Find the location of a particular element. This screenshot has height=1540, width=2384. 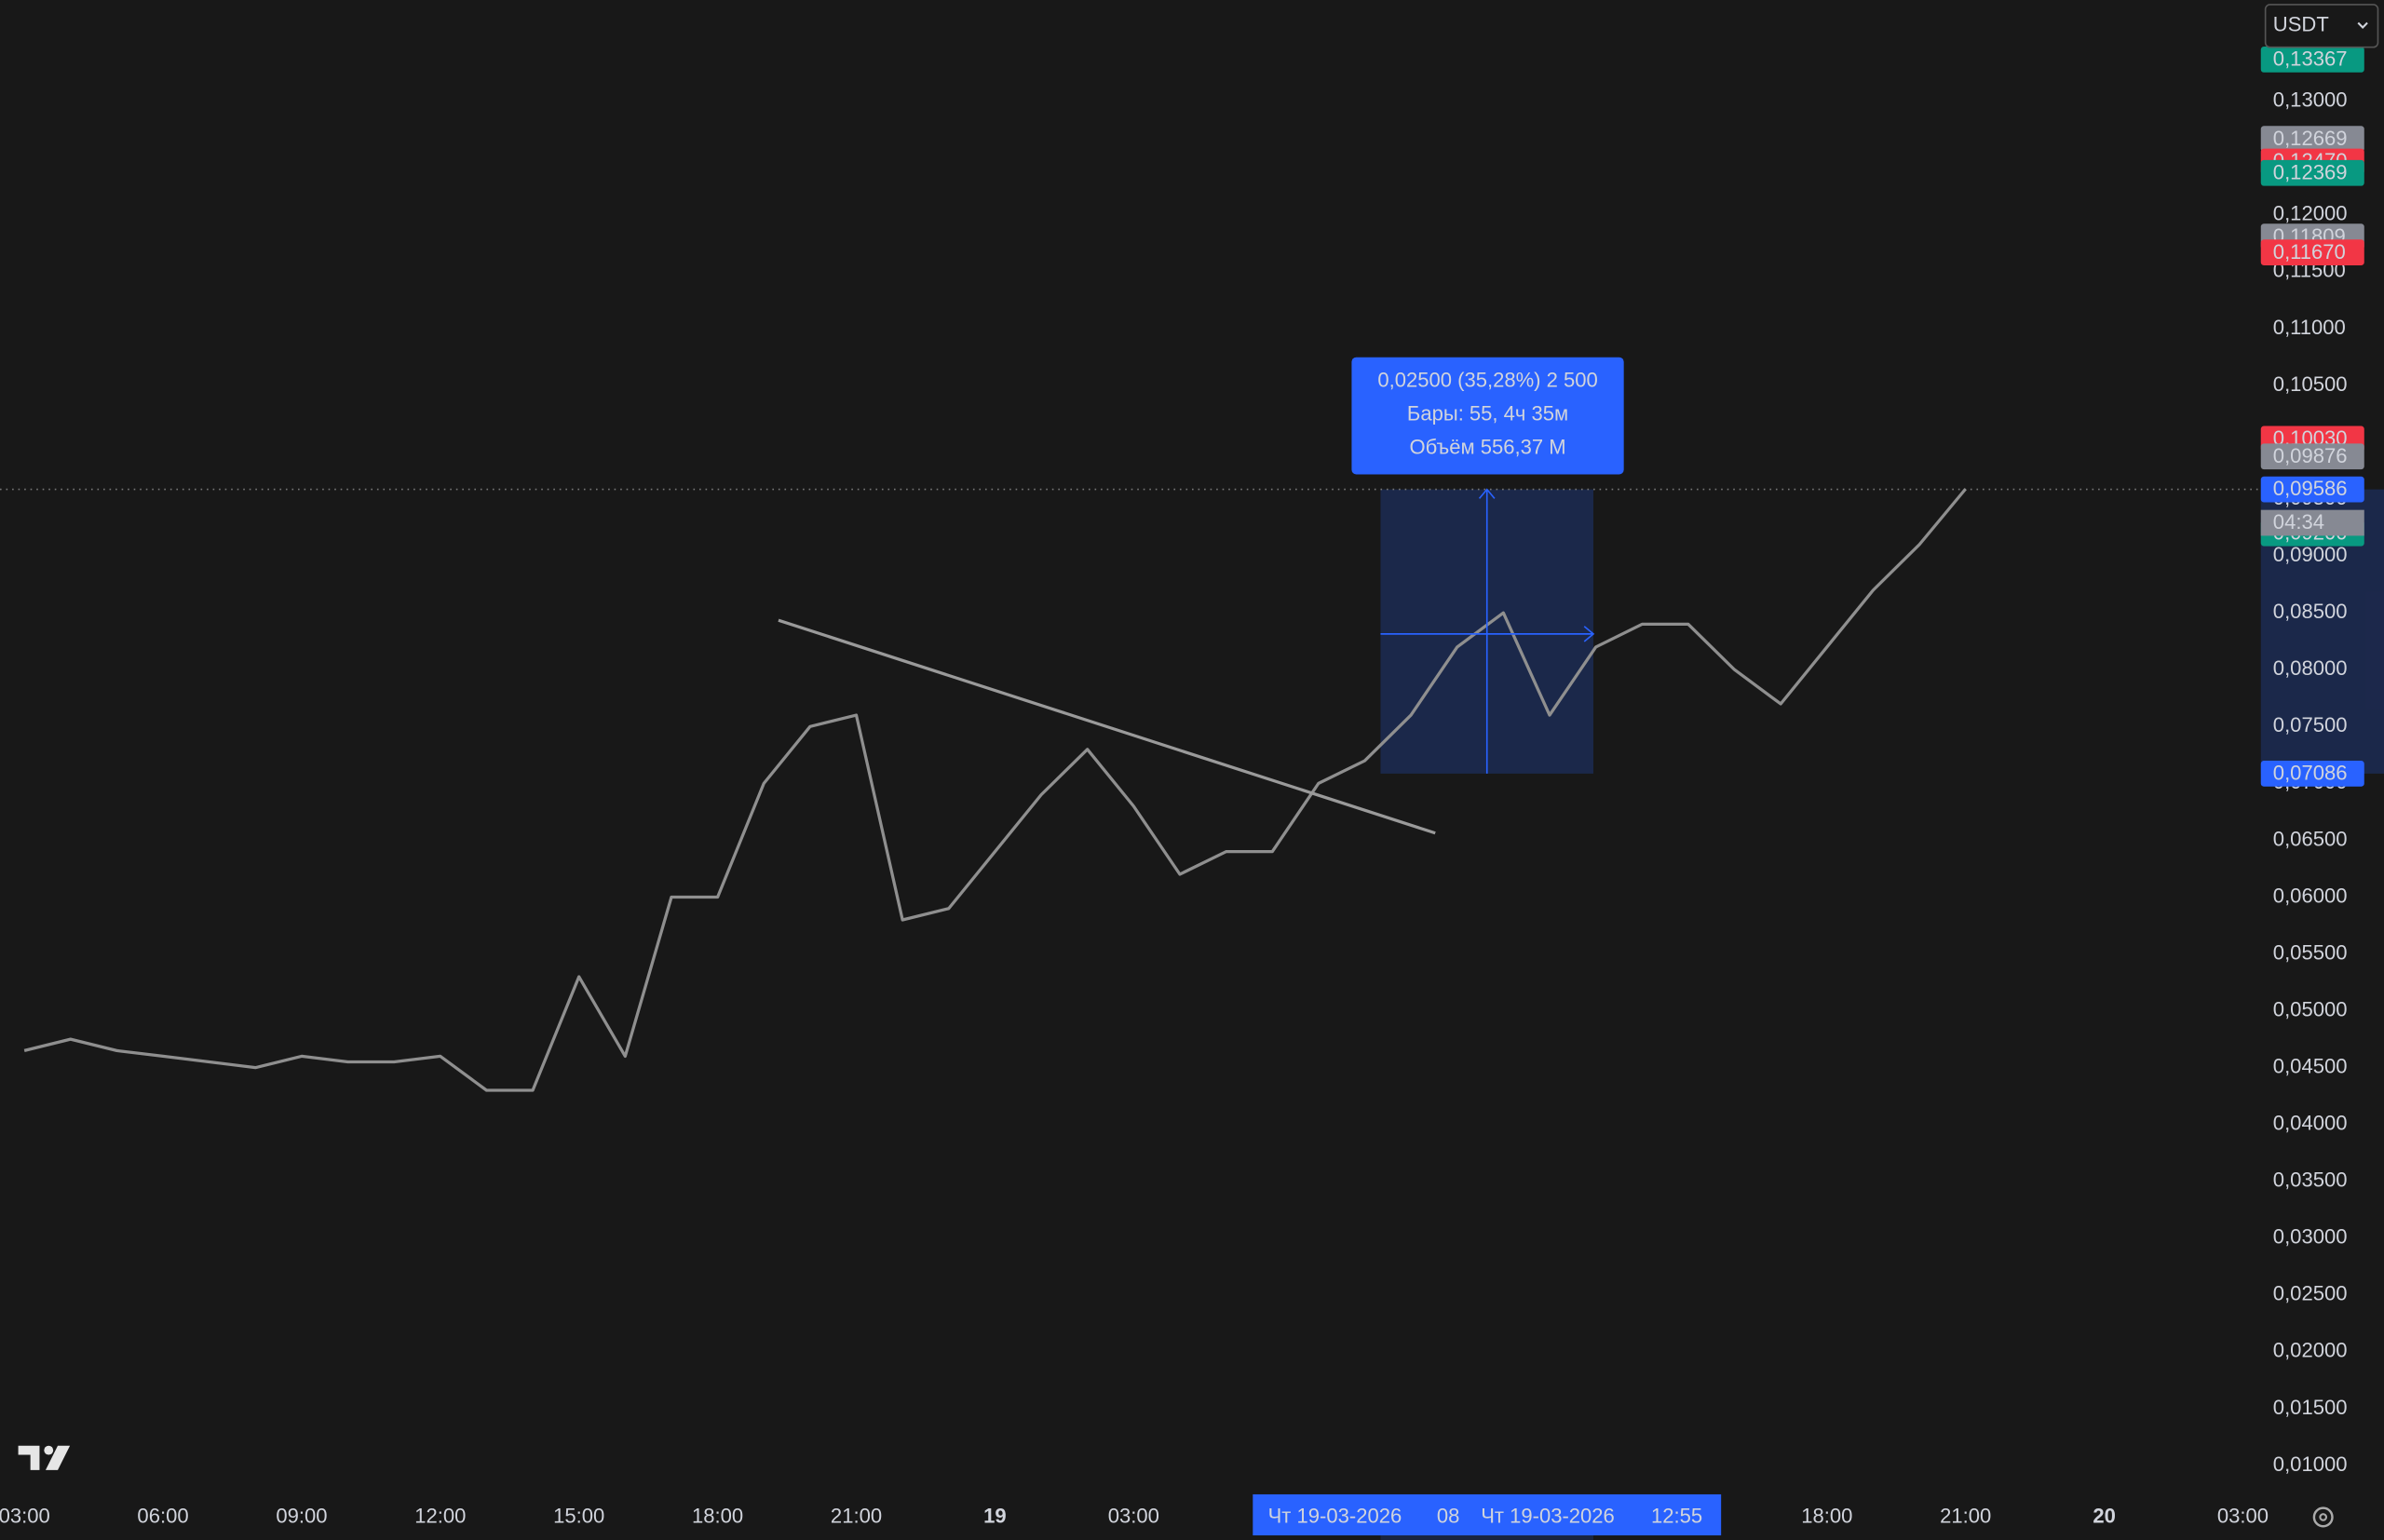

arrow-up is located at coordinates (1487, 494).